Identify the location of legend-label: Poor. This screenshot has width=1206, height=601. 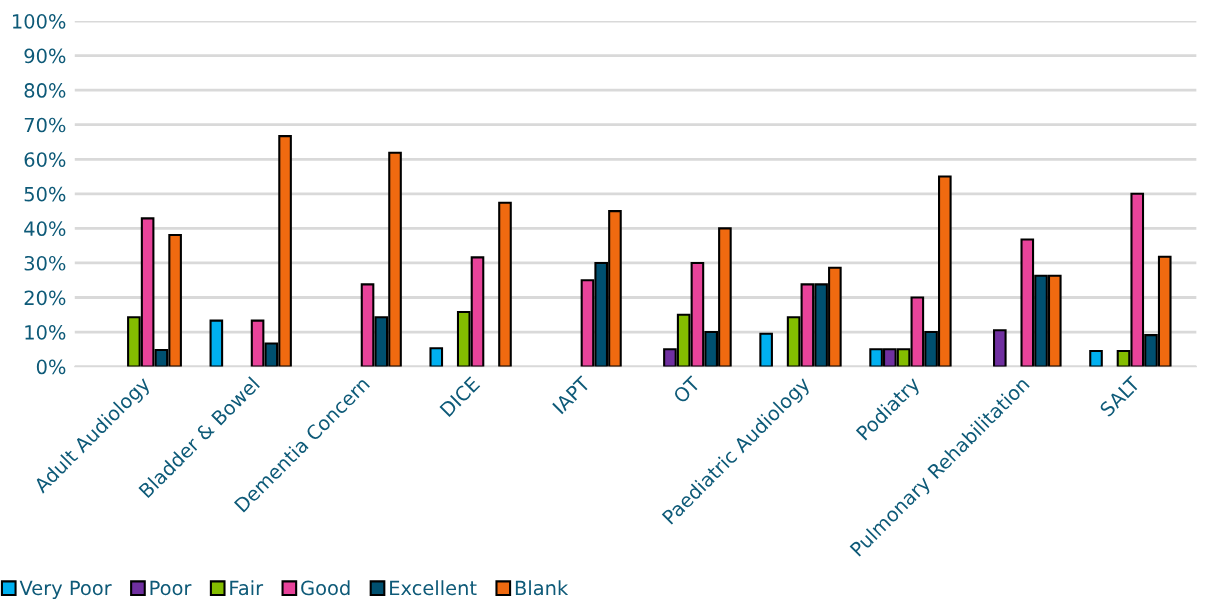
(171, 588).